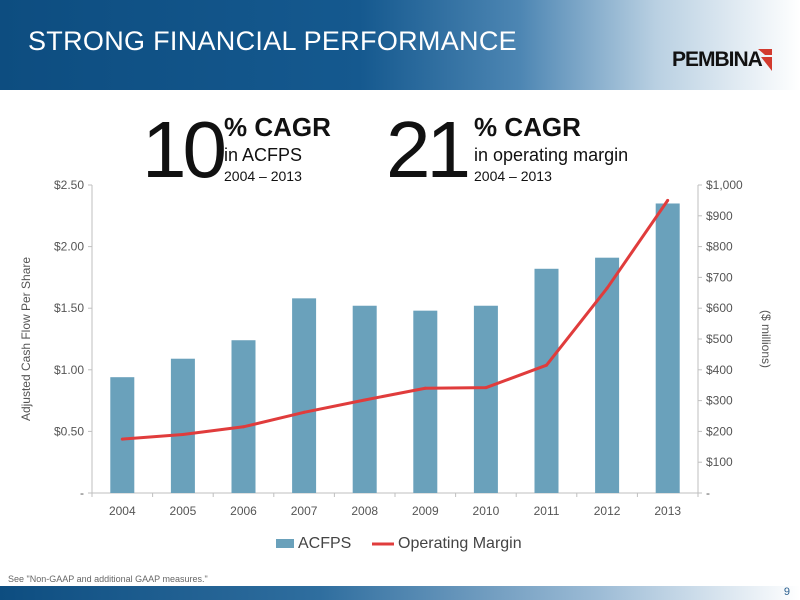 The height and width of the screenshot is (600, 800). What do you see at coordinates (182, 425) in the screenshot?
I see `bar-acfps-2005` at bounding box center [182, 425].